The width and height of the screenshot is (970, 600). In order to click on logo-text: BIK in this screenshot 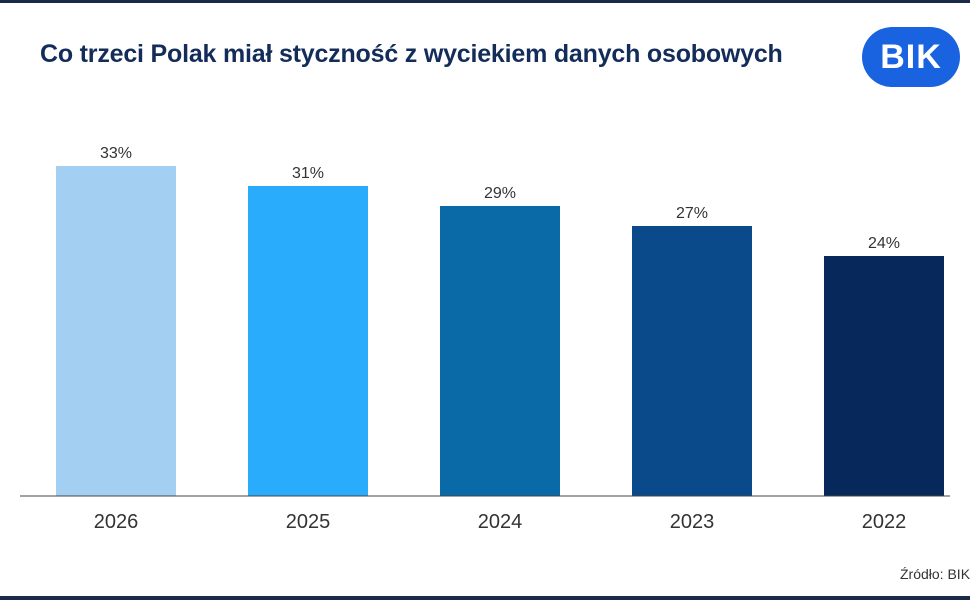, I will do `click(911, 56)`.